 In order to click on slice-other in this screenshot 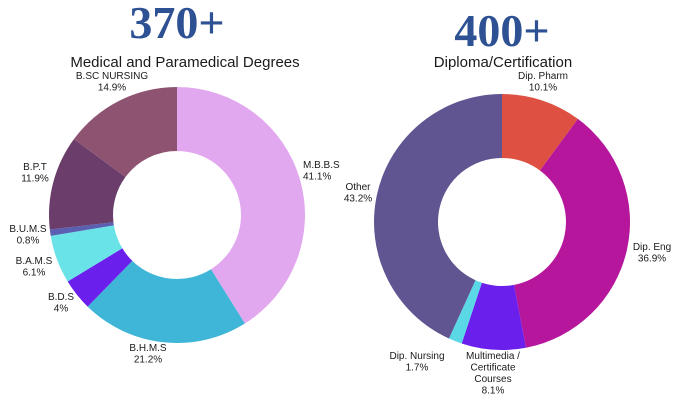, I will do `click(438, 216)`.